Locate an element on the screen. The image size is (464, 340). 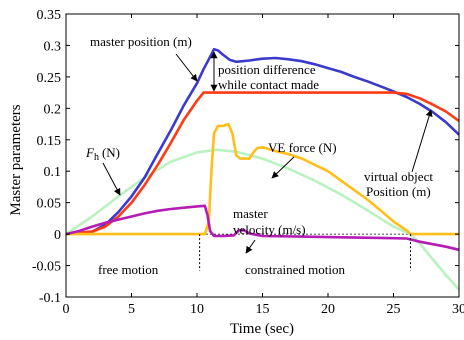
virtual-object-label-line2: Position (m) is located at coordinates (398, 191).